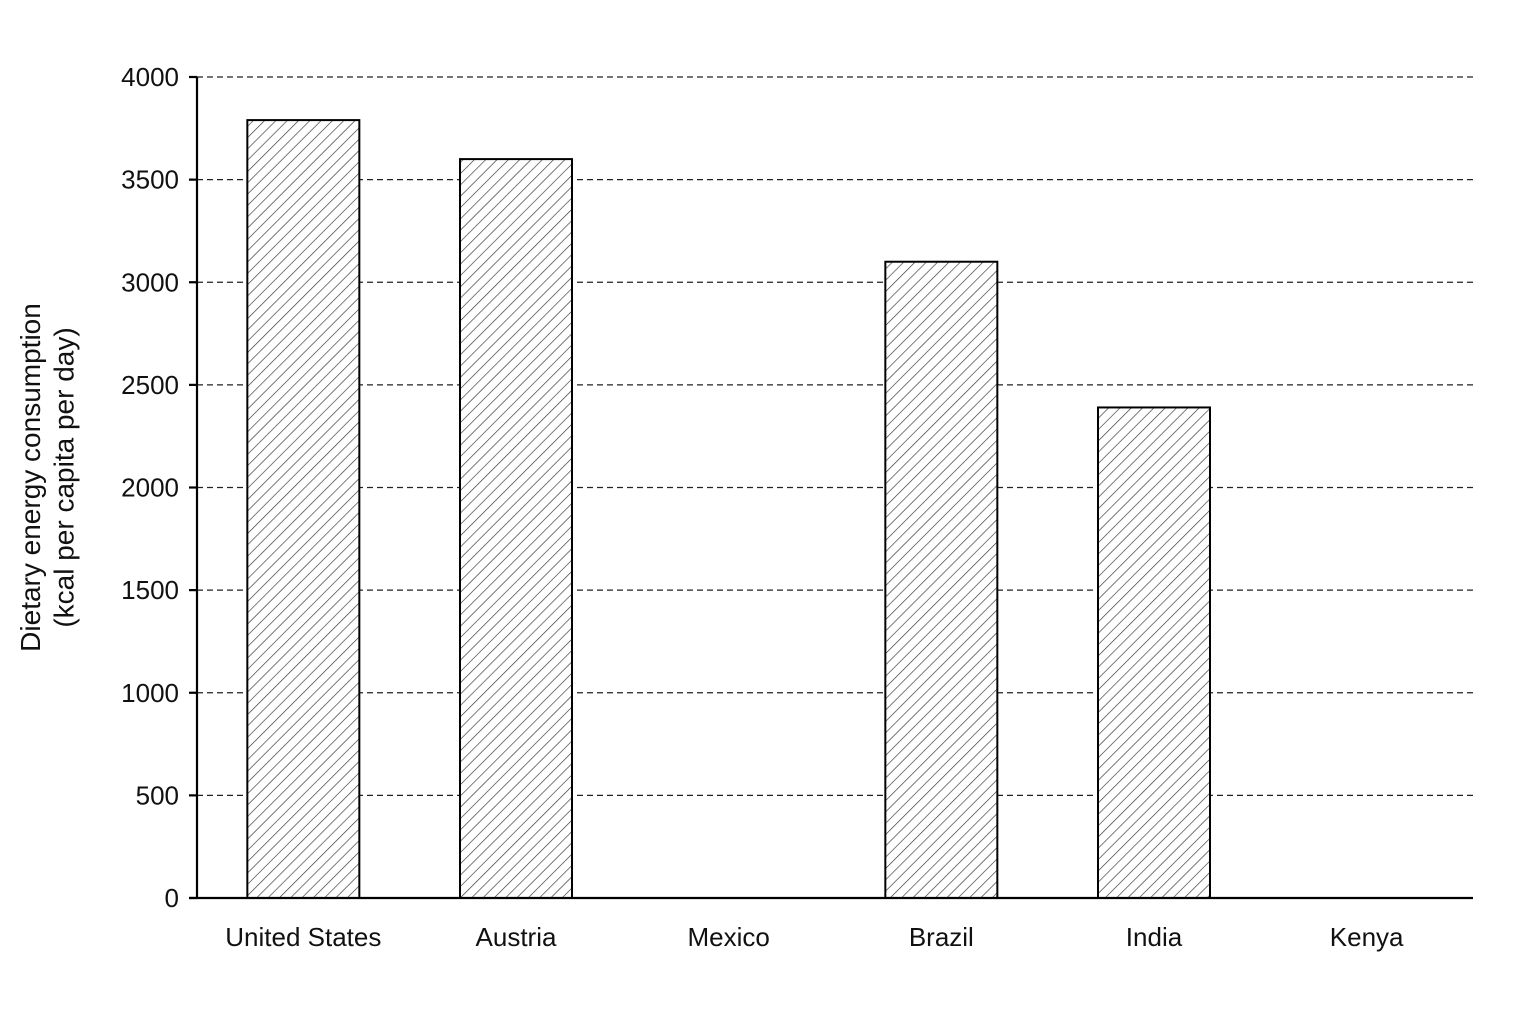 Image resolution: width=1536 pixels, height=1024 pixels. I want to click on bar-austria, so click(516, 529).